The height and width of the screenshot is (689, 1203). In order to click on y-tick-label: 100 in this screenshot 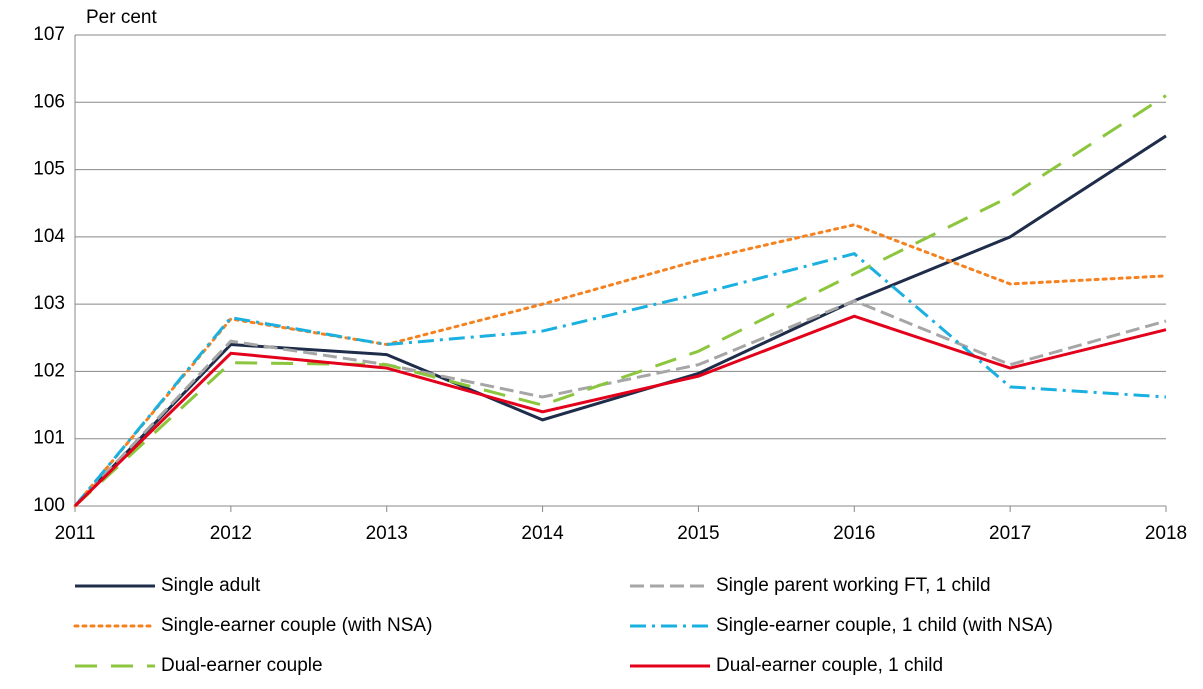, I will do `click(49, 505)`.